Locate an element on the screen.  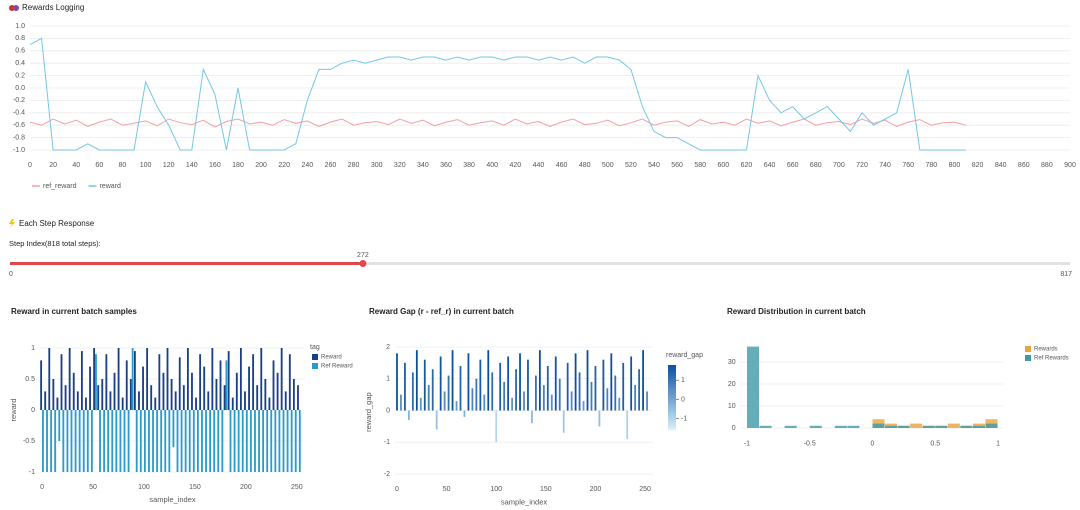
y-tick-label: 20 is located at coordinates (732, 384).